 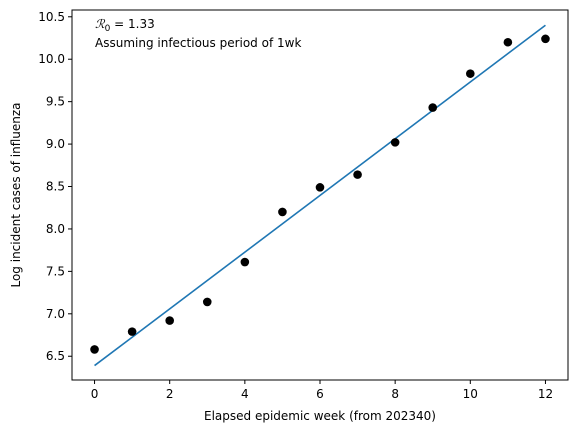 What do you see at coordinates (170, 394) in the screenshot?
I see `x-tick-label: 2` at bounding box center [170, 394].